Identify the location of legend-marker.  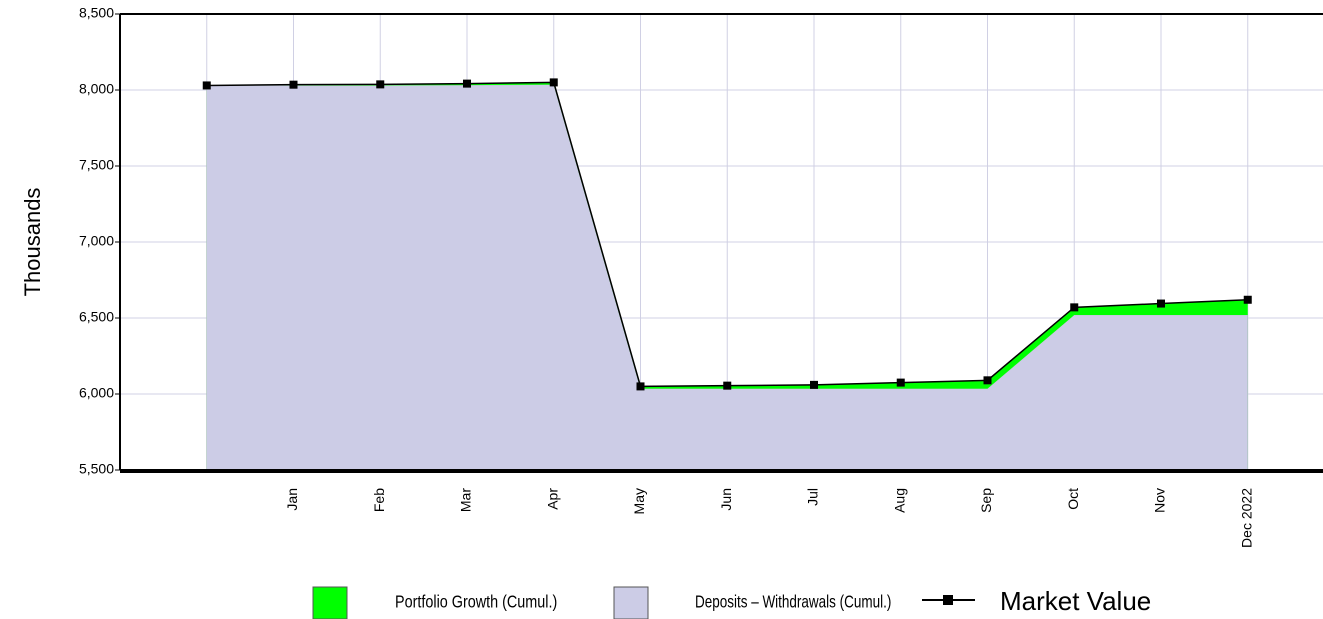
(948, 600).